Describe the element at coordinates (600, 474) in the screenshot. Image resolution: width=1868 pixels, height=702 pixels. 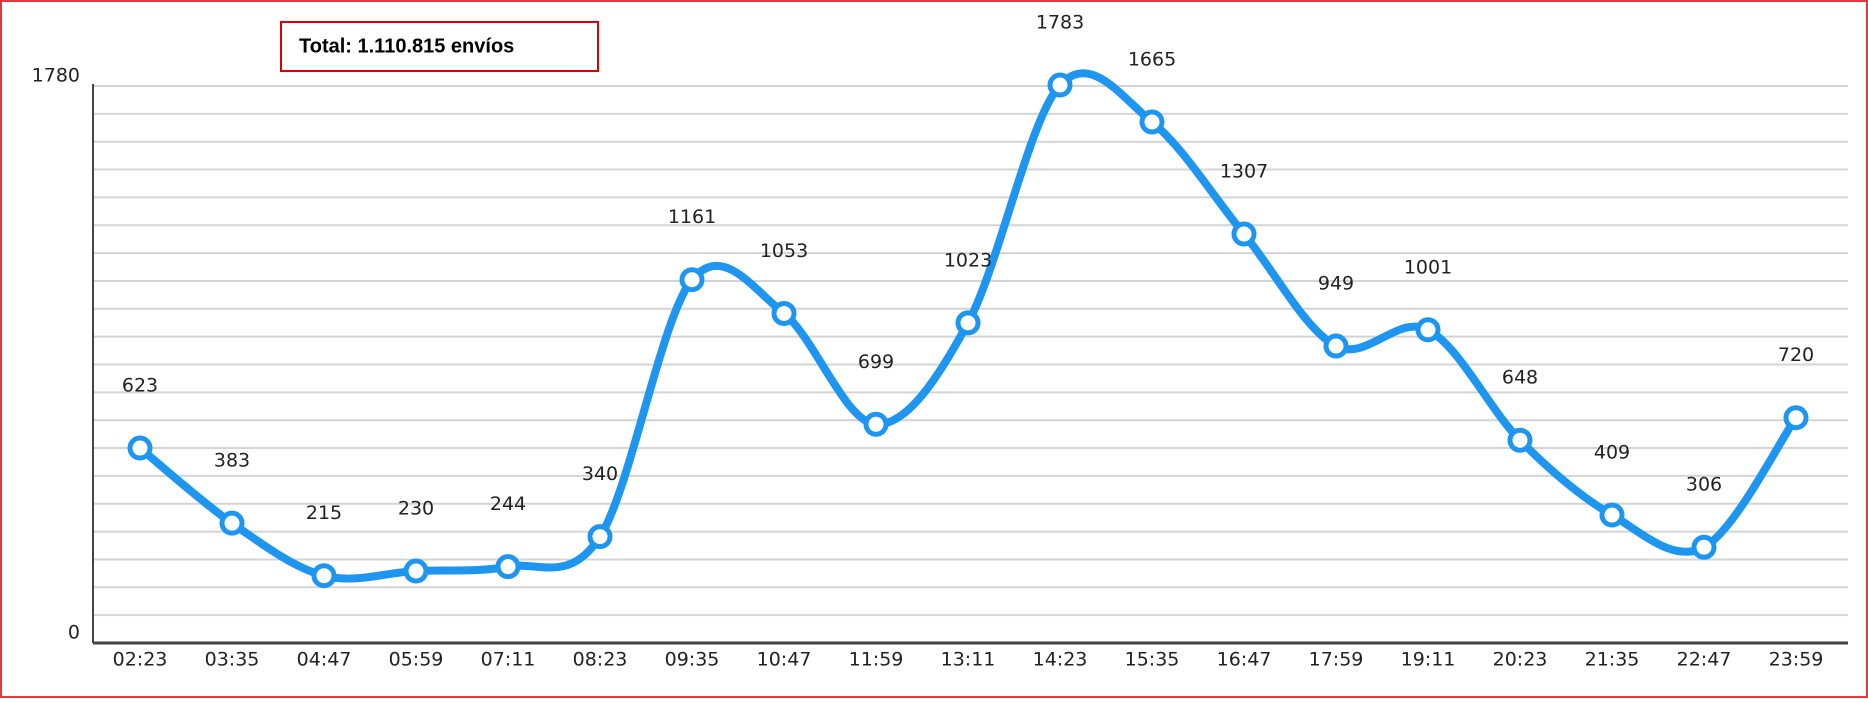
I see `data-label: 340` at that location.